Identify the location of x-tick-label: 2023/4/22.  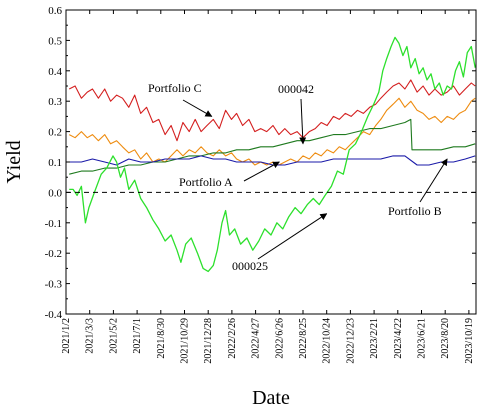
(398, 338).